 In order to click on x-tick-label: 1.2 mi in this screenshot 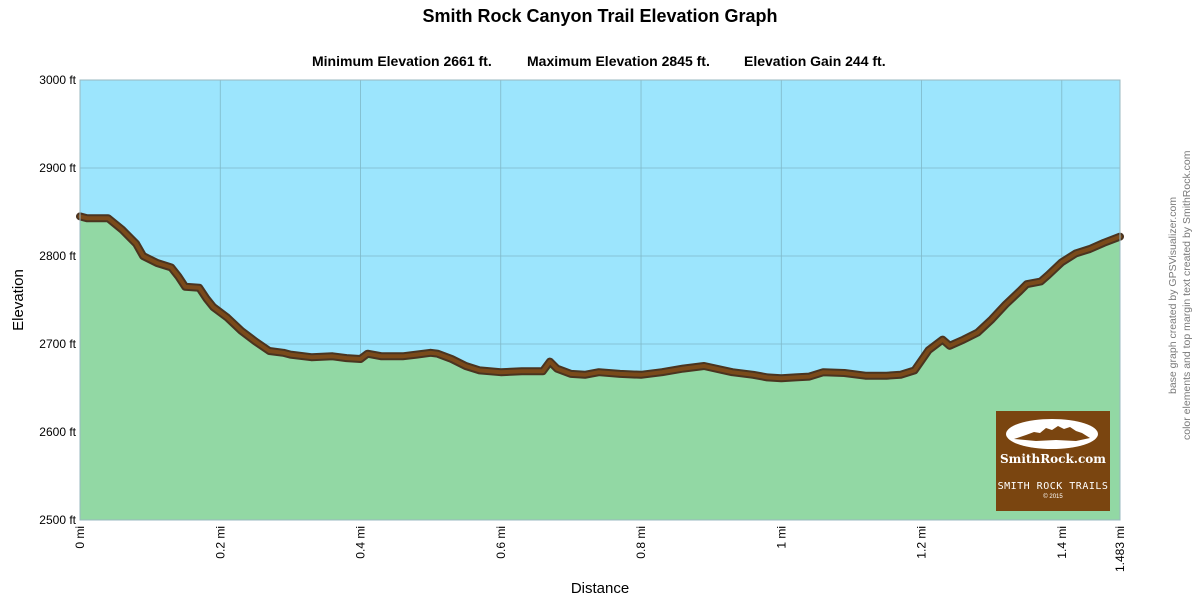, I will do `click(922, 542)`.